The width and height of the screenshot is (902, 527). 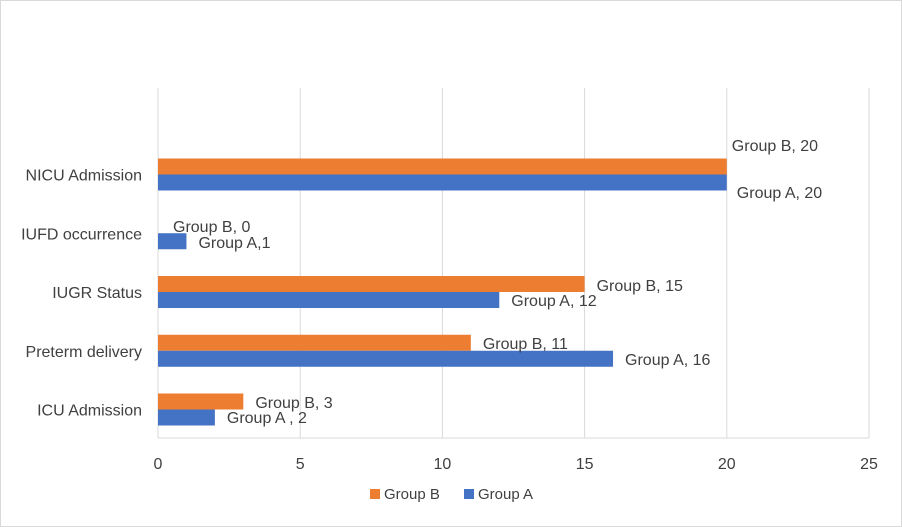 What do you see at coordinates (451, 494) in the screenshot?
I see `legend: Group B Group A` at bounding box center [451, 494].